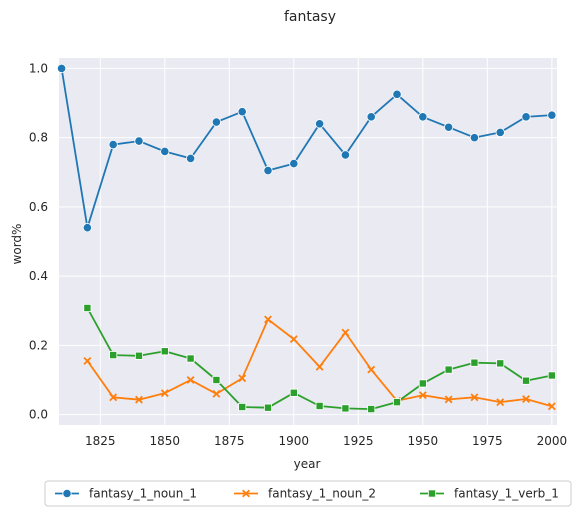  What do you see at coordinates (310, 17) in the screenshot?
I see `chart-title: fantasy` at bounding box center [310, 17].